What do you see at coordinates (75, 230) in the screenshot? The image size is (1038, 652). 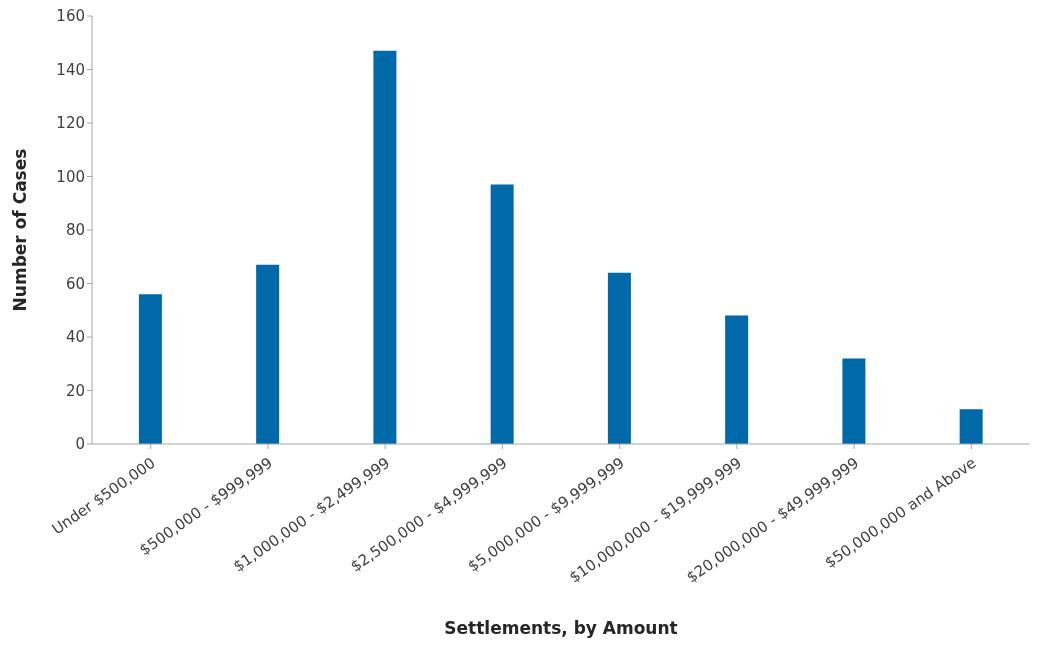 I see `y-tick-label: 80` at bounding box center [75, 230].